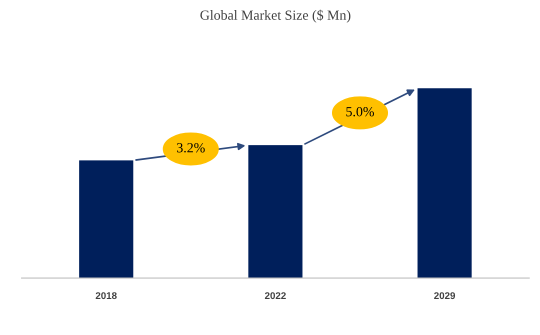  Describe the element at coordinates (106, 296) in the screenshot. I see `x-tick-label: 2018` at that location.